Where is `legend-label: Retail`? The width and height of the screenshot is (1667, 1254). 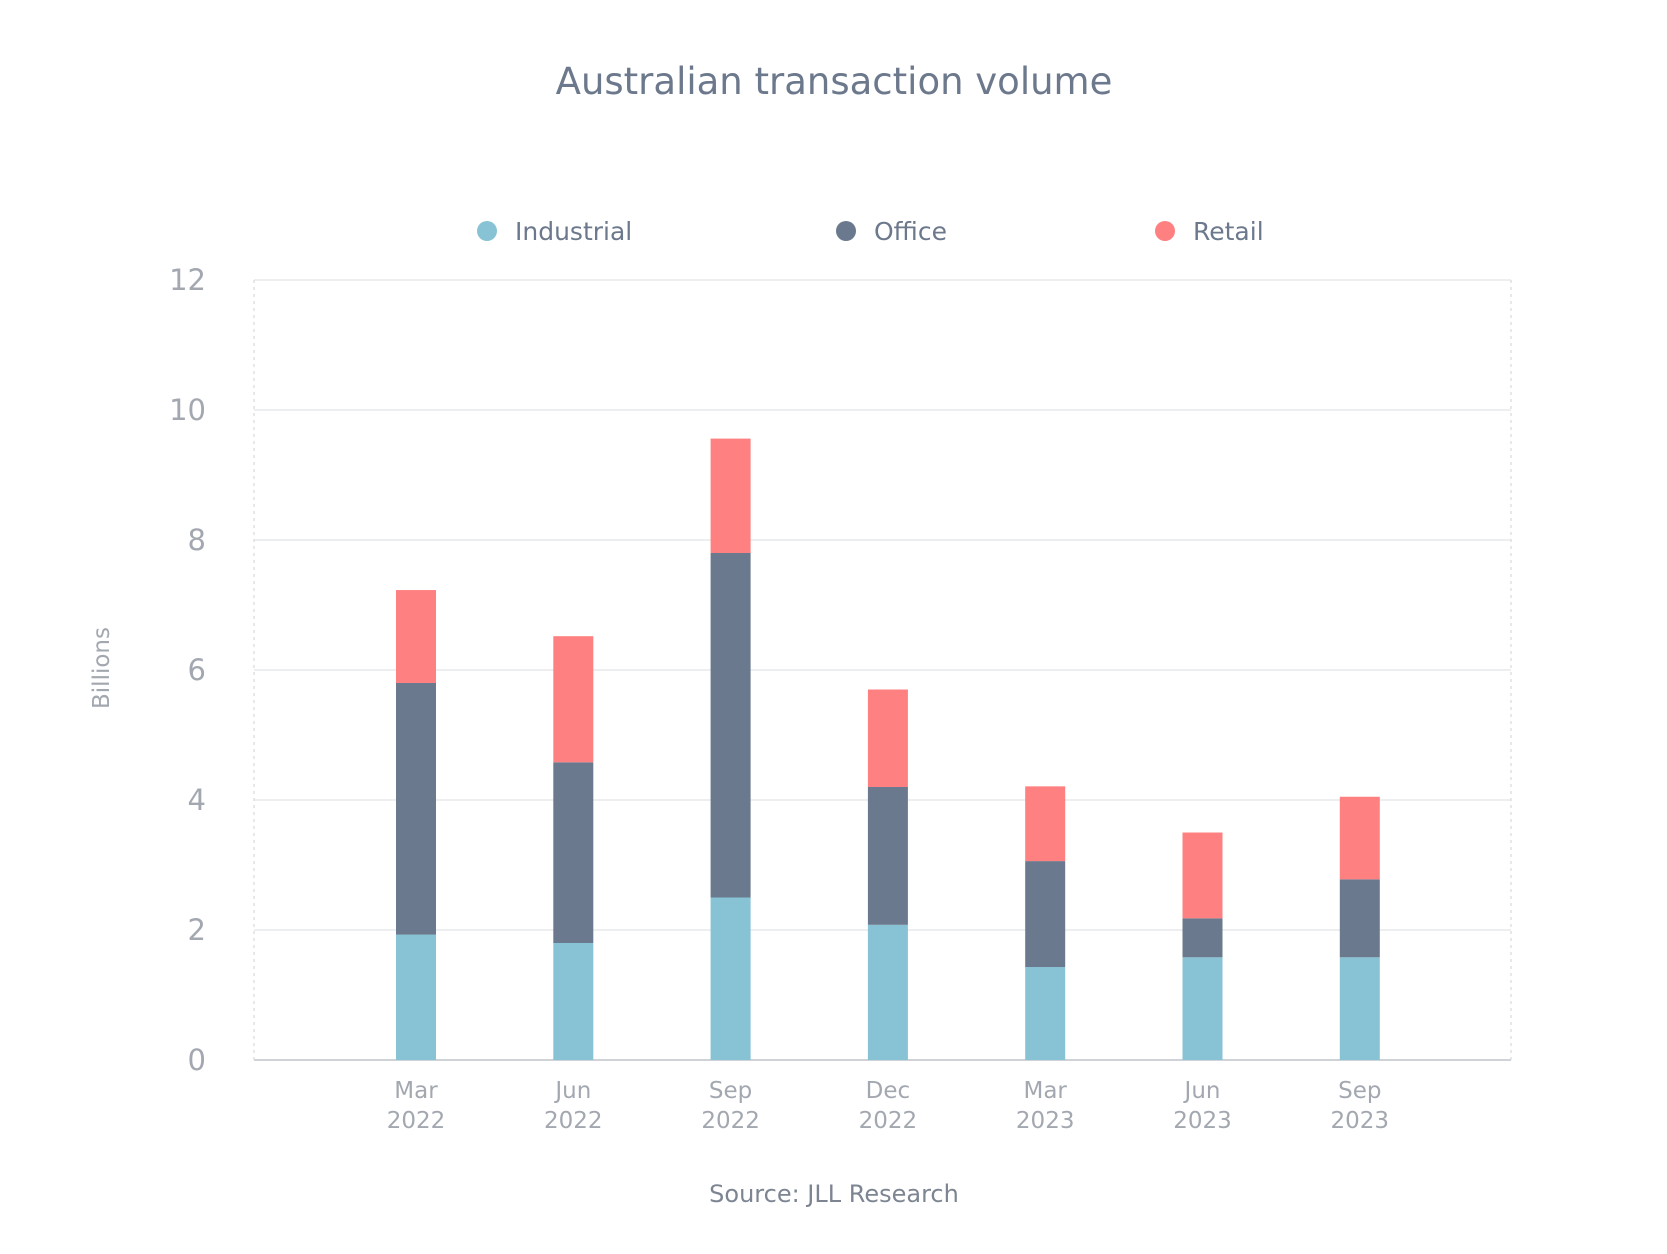 legend-label: Retail is located at coordinates (1228, 231).